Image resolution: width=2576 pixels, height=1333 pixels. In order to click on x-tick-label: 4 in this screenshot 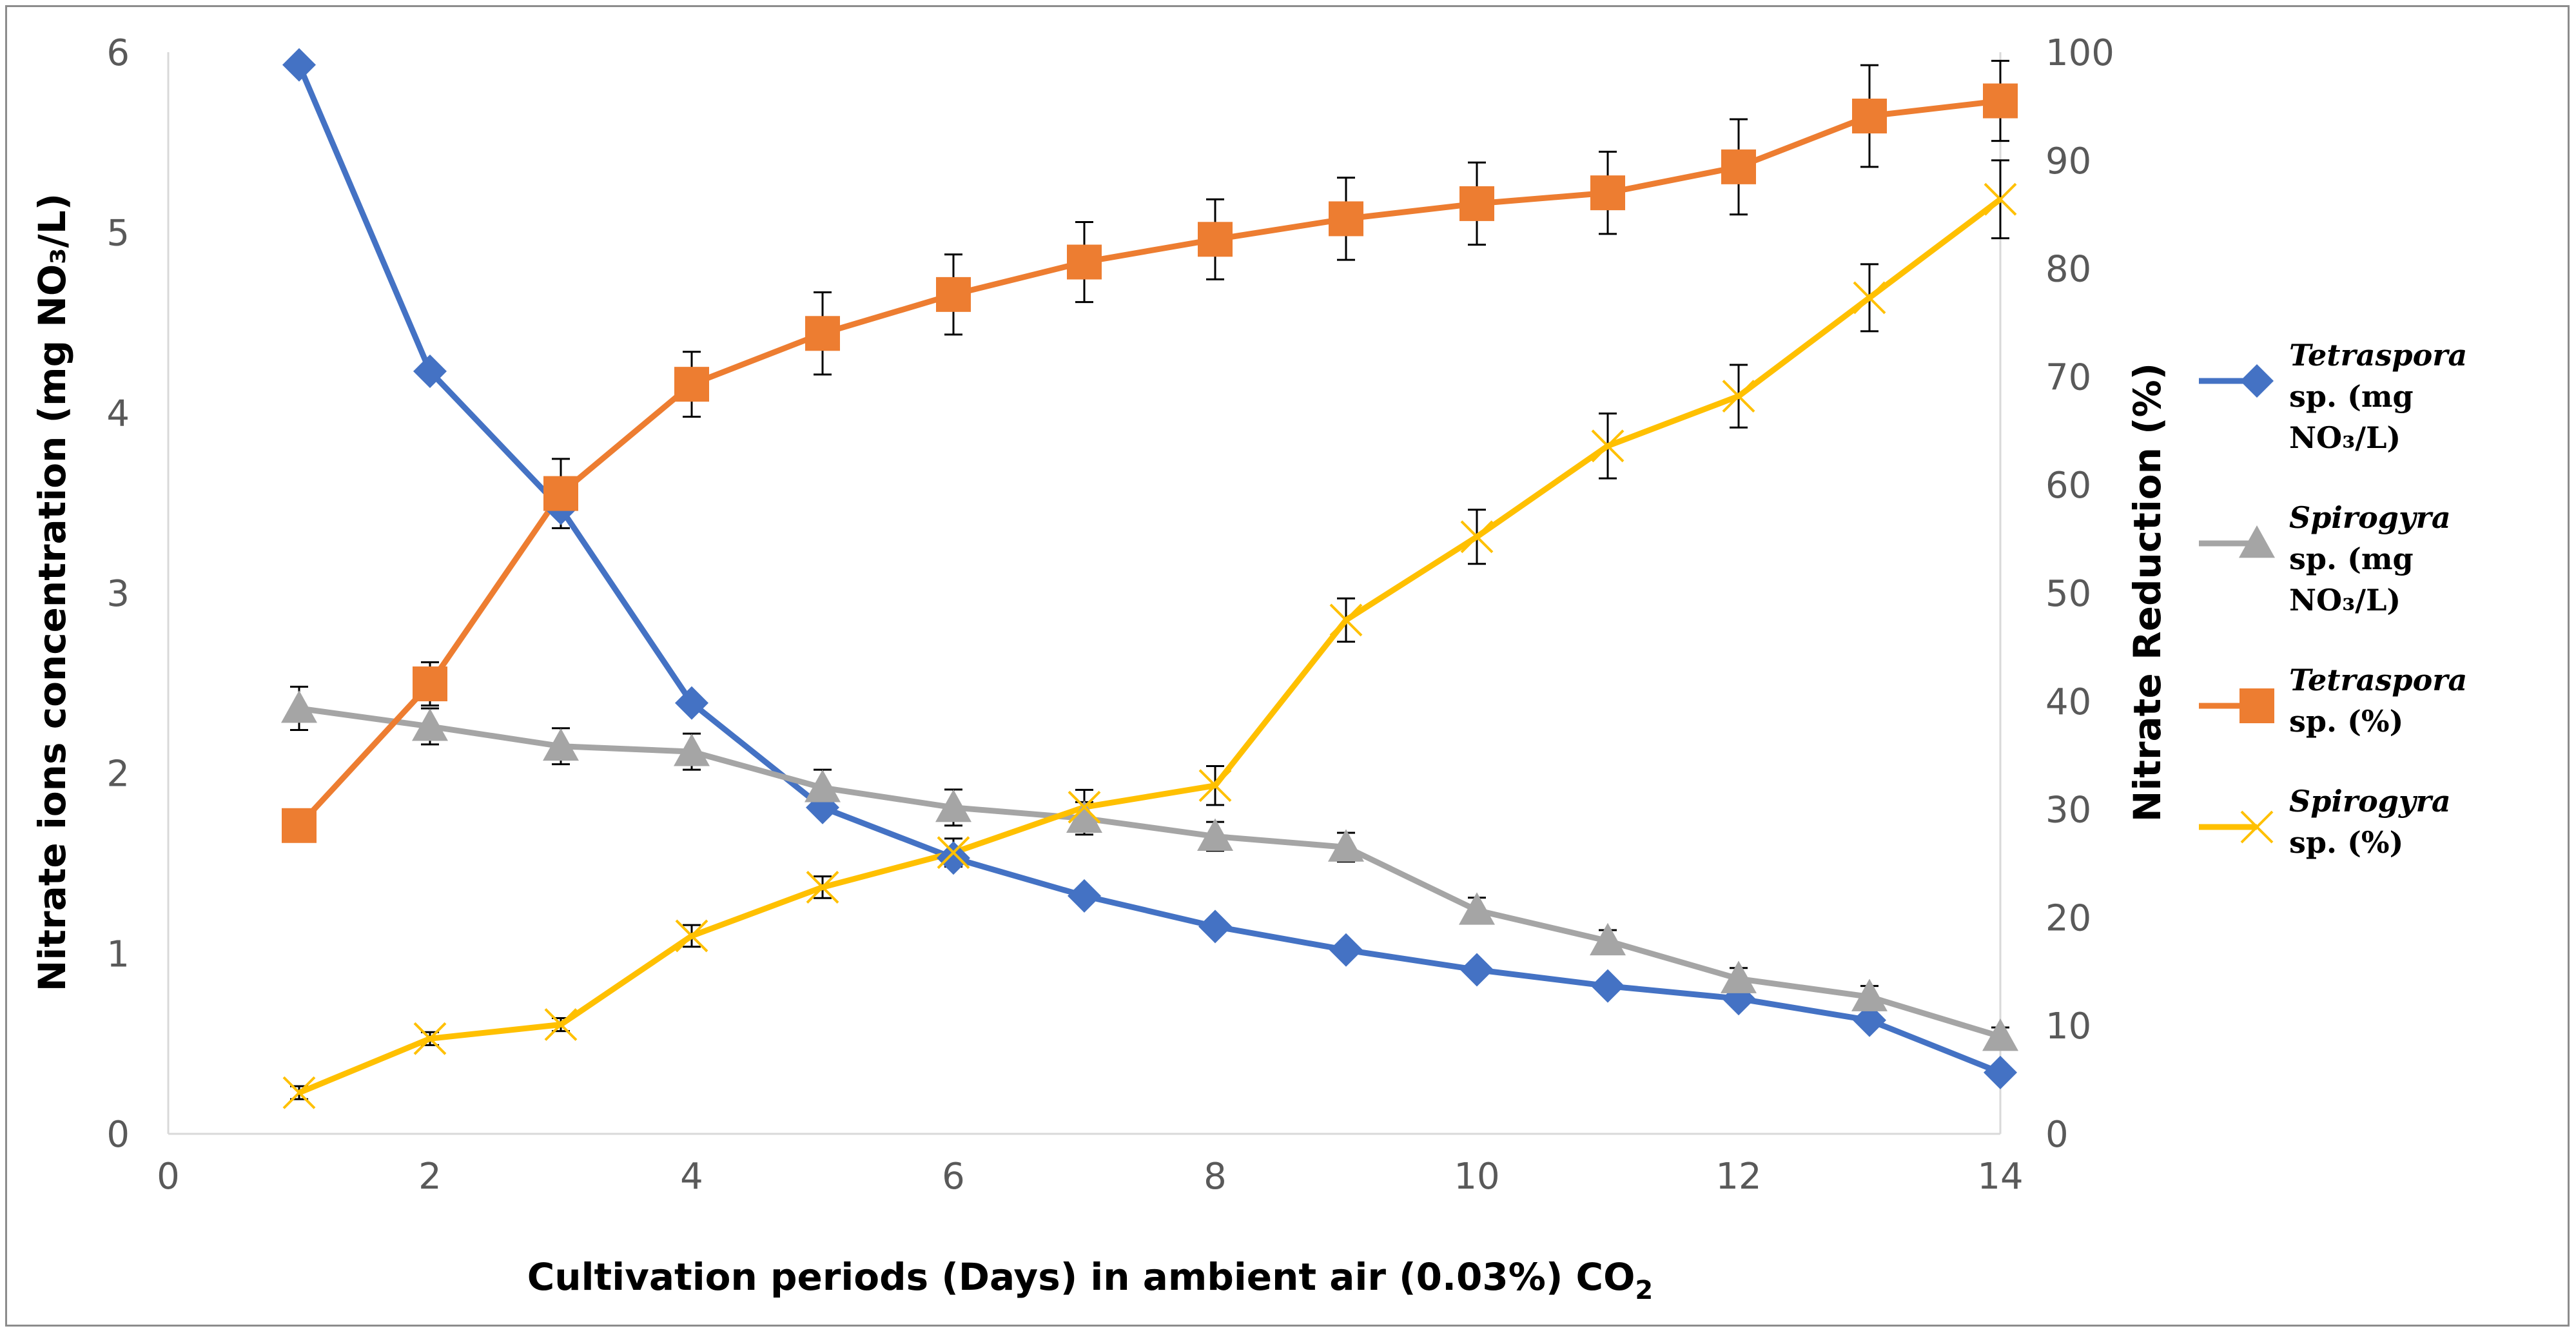, I will do `click(691, 1177)`.